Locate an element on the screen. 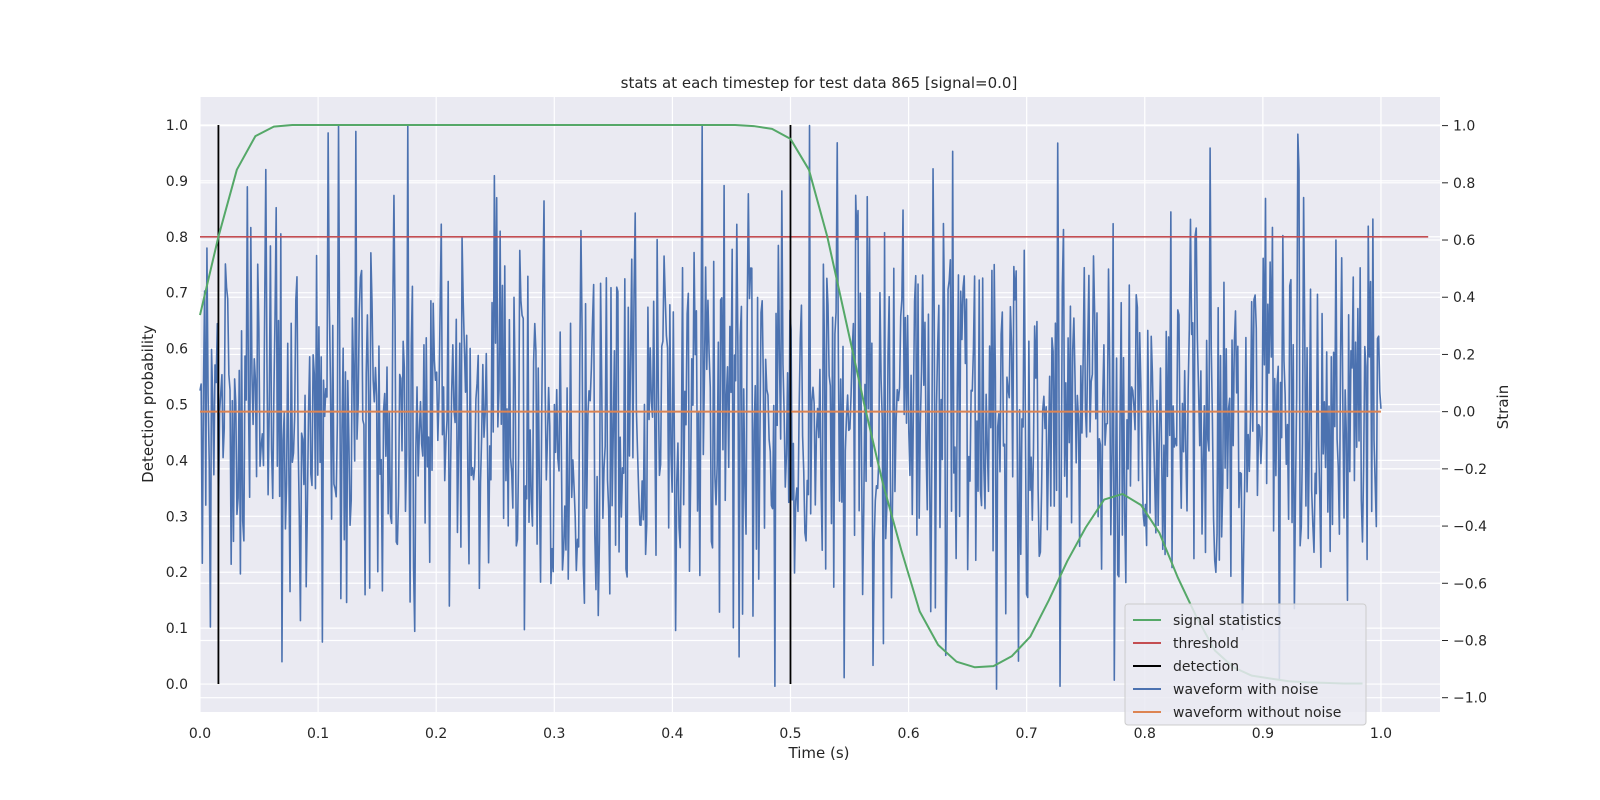 The image size is (1600, 800). x-tick-label: 0.0 is located at coordinates (200, 734).